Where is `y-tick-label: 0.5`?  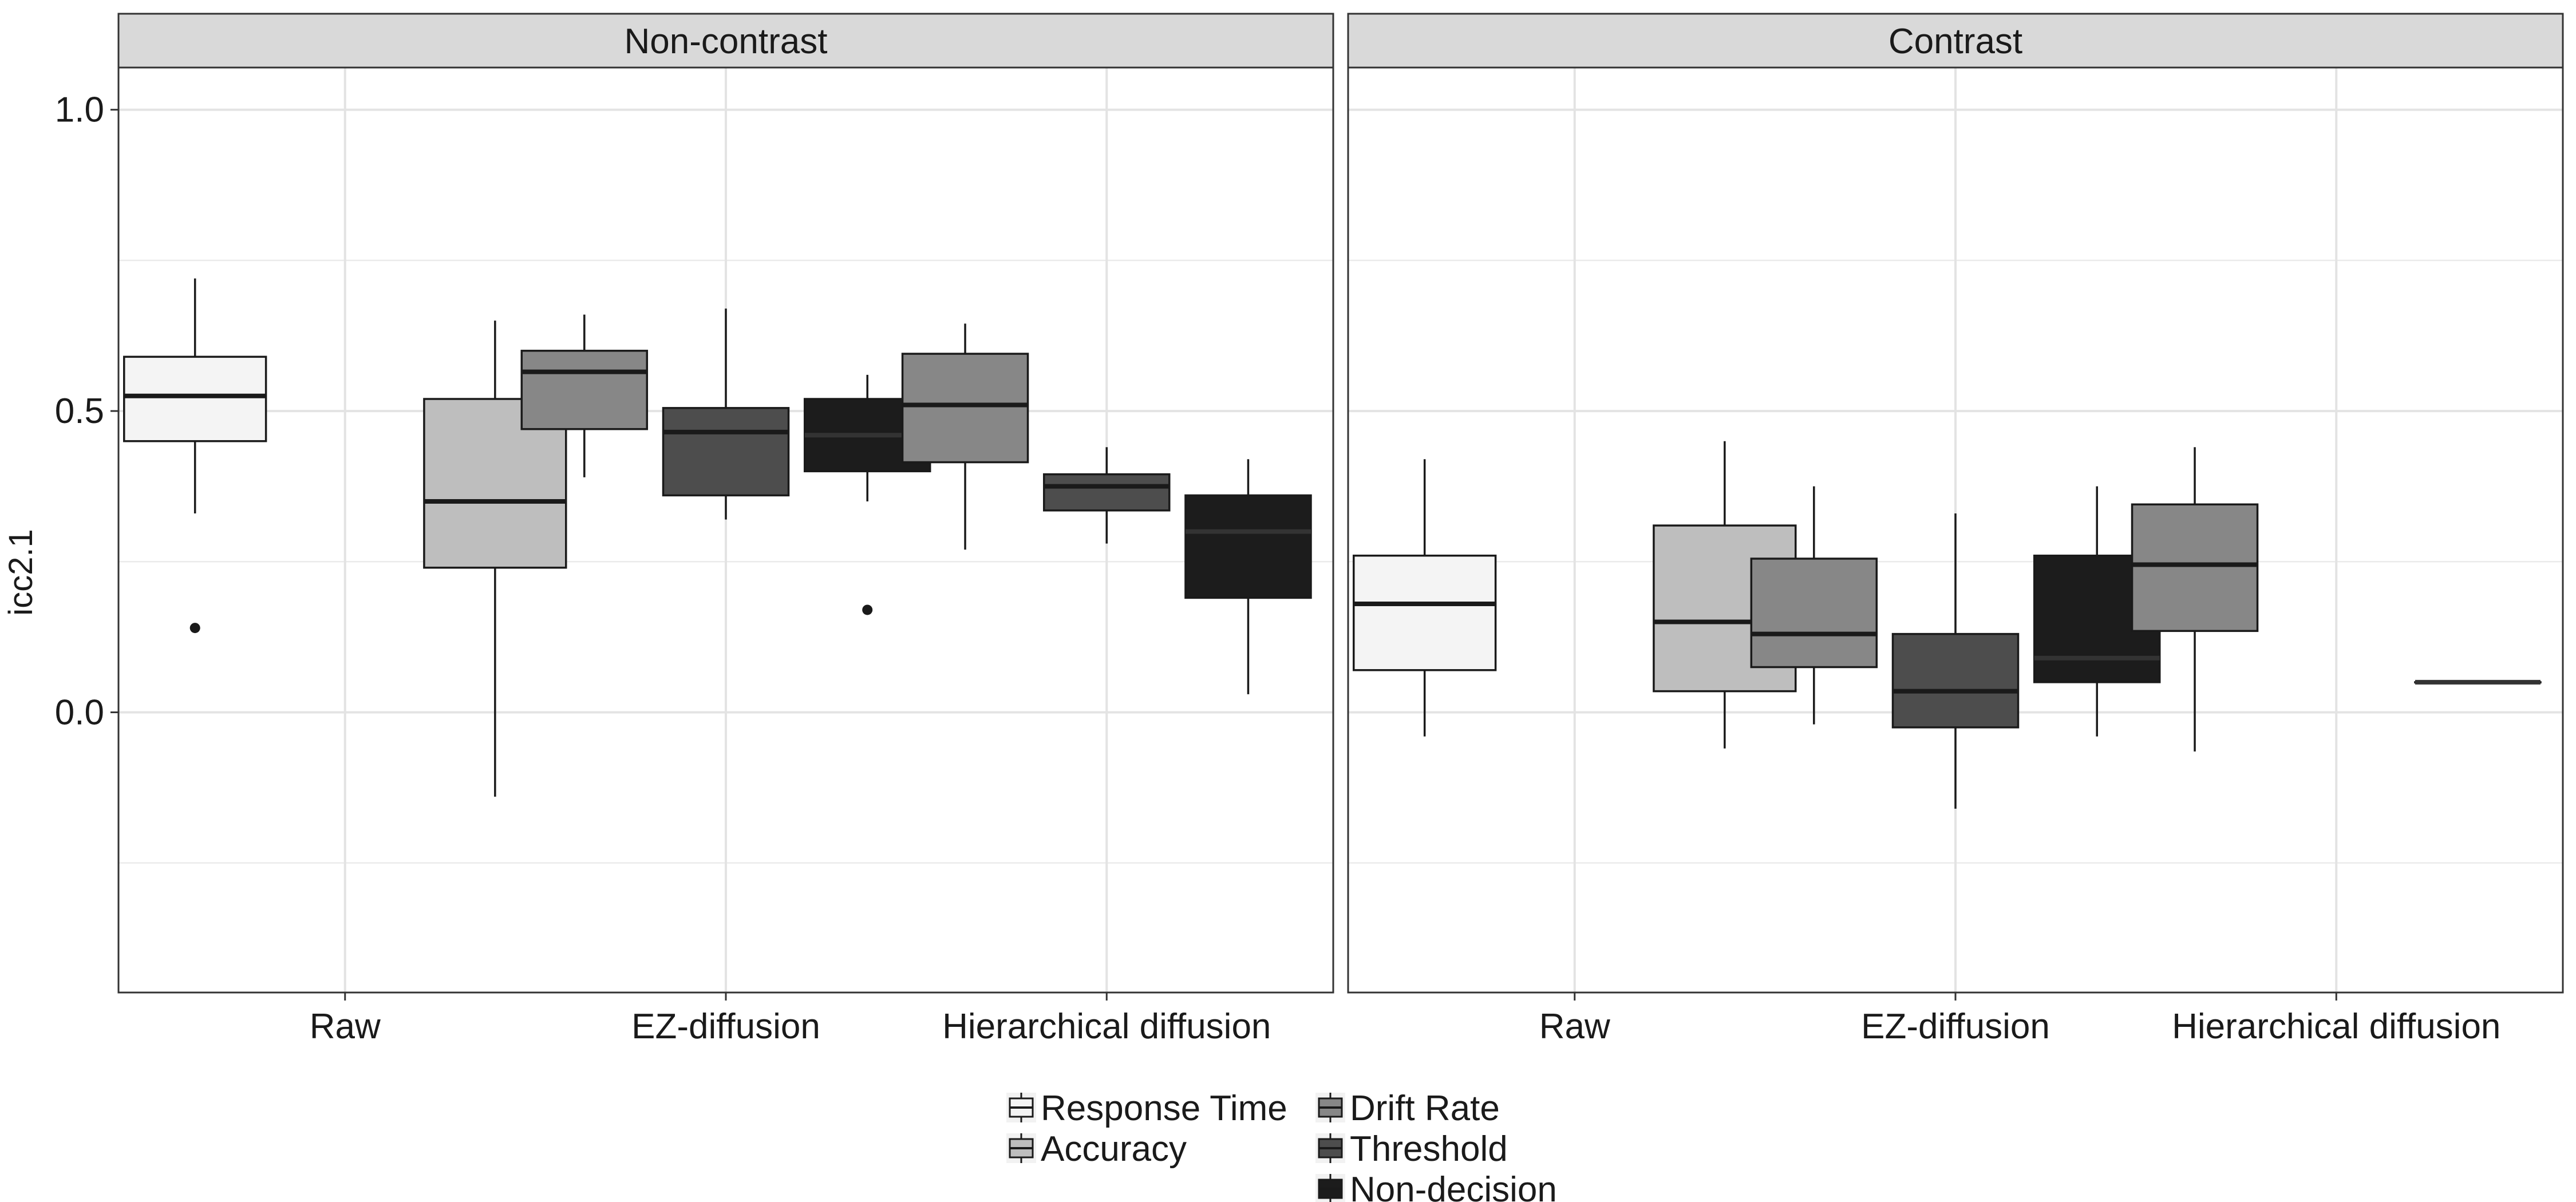 y-tick-label: 0.5 is located at coordinates (79, 412).